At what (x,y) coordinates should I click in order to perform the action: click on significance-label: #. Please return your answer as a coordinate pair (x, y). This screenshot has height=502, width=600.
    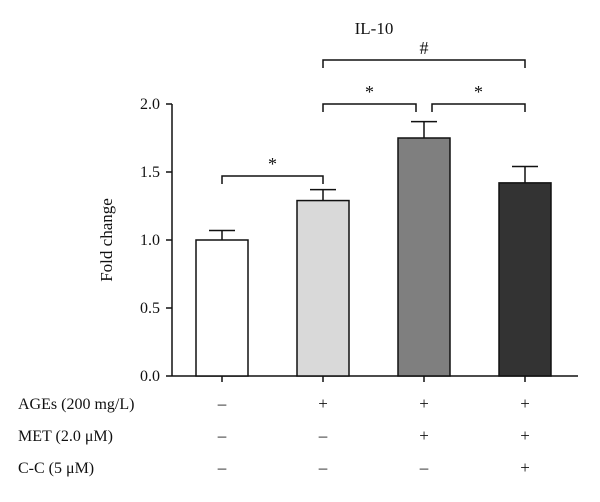
    Looking at the image, I should click on (424, 48).